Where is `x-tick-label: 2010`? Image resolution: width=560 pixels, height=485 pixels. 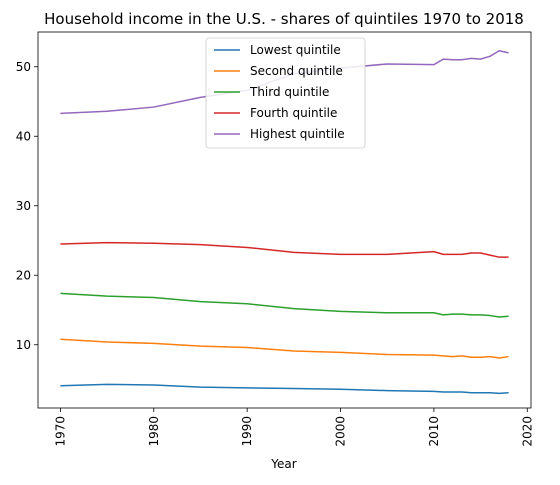 x-tick-label: 2010 is located at coordinates (434, 431).